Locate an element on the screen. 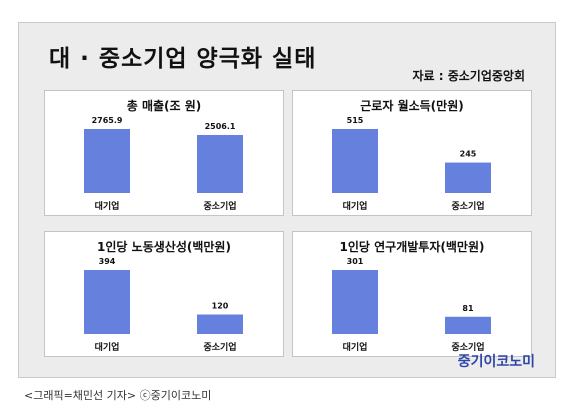 This screenshot has width=576, height=418. data-label: 2765.9 is located at coordinates (107, 120).